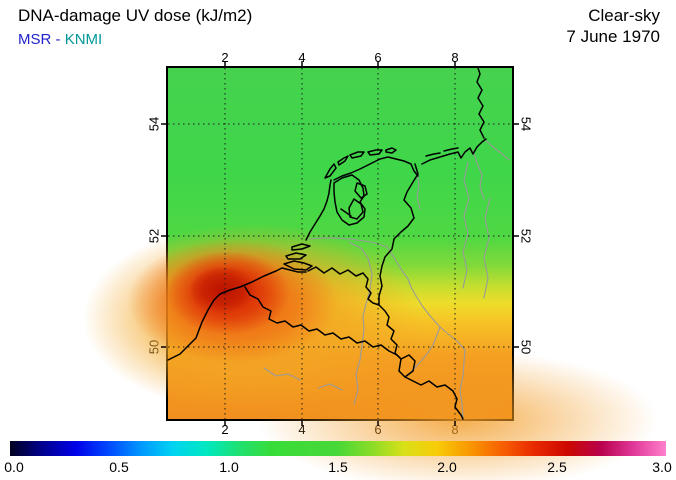 Image resolution: width=676 pixels, height=480 pixels. Describe the element at coordinates (662, 467) in the screenshot. I see `colorbar-label-6: 3.0` at that location.